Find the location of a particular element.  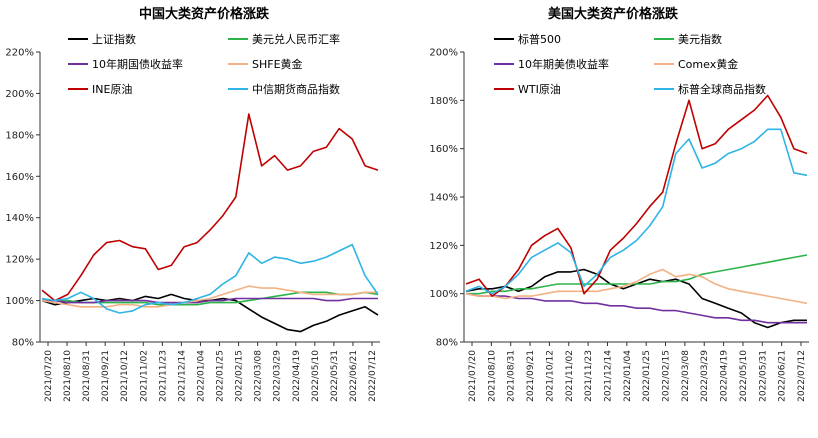

legend-label: 标普500 is located at coordinates (539, 39).